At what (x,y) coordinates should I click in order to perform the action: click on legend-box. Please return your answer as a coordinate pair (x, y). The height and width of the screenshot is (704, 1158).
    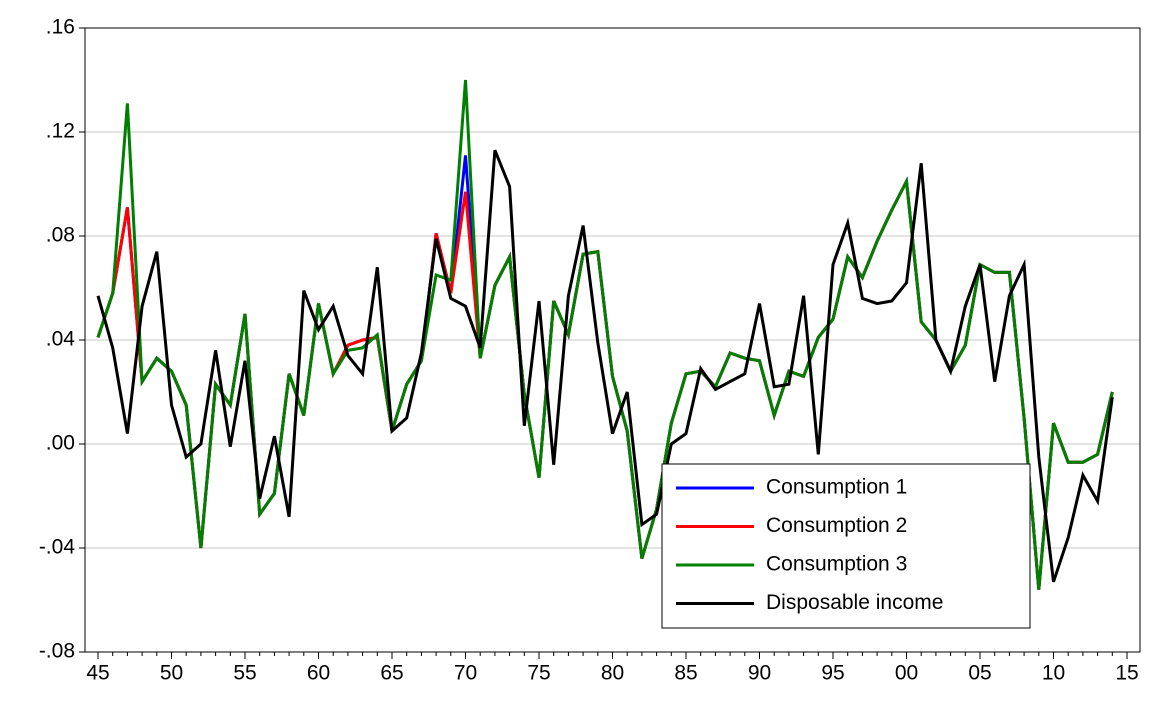
    Looking at the image, I should click on (846, 546).